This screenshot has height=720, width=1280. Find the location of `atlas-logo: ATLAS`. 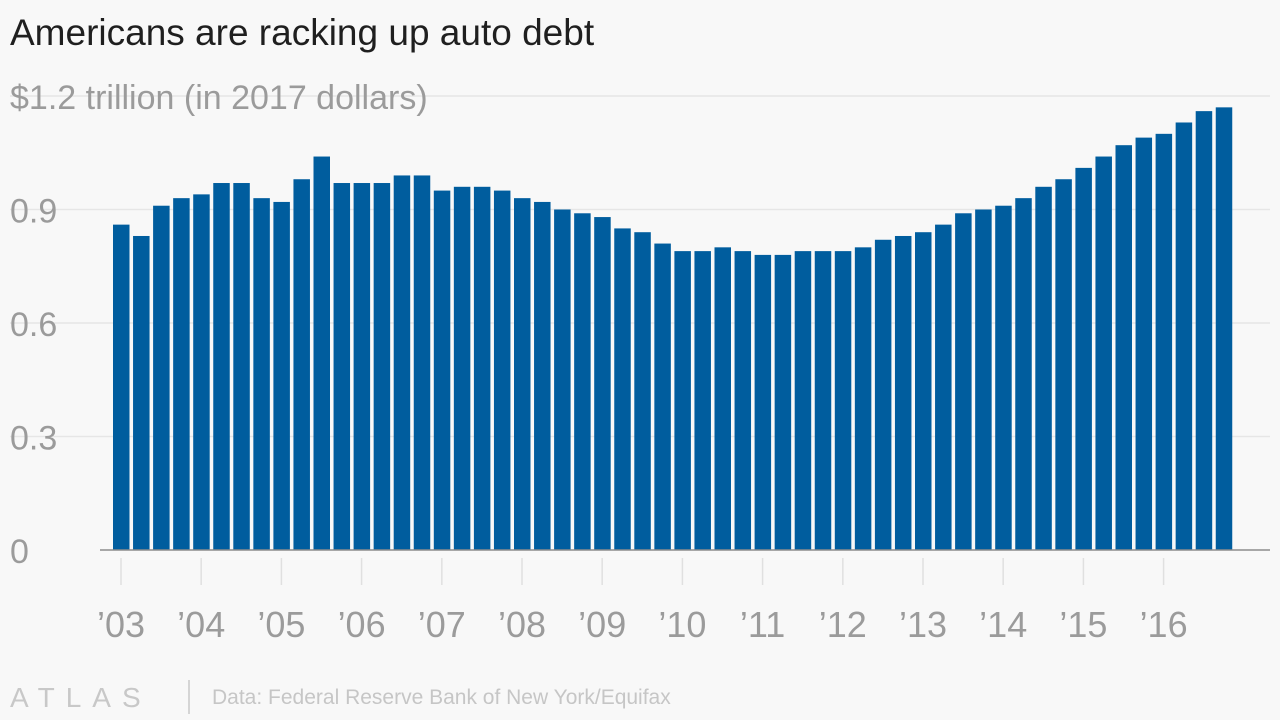

atlas-logo: ATLAS is located at coordinates (81, 697).